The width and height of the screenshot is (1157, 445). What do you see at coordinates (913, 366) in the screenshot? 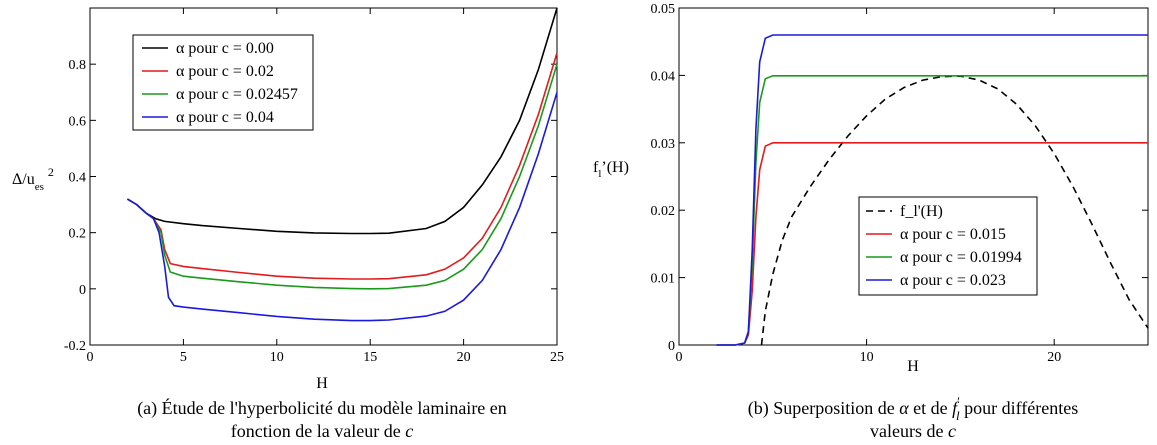
I see `chart-b-xlabel: H` at bounding box center [913, 366].